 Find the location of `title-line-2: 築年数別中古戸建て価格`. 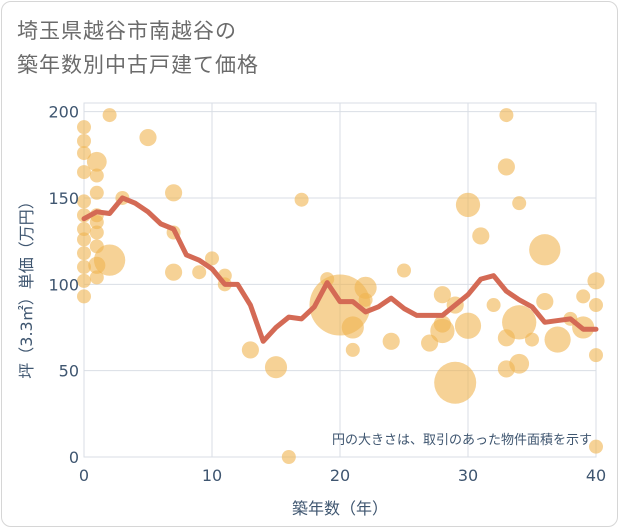

title-line-2: 築年数別中古戸建て価格 is located at coordinates (138, 65).